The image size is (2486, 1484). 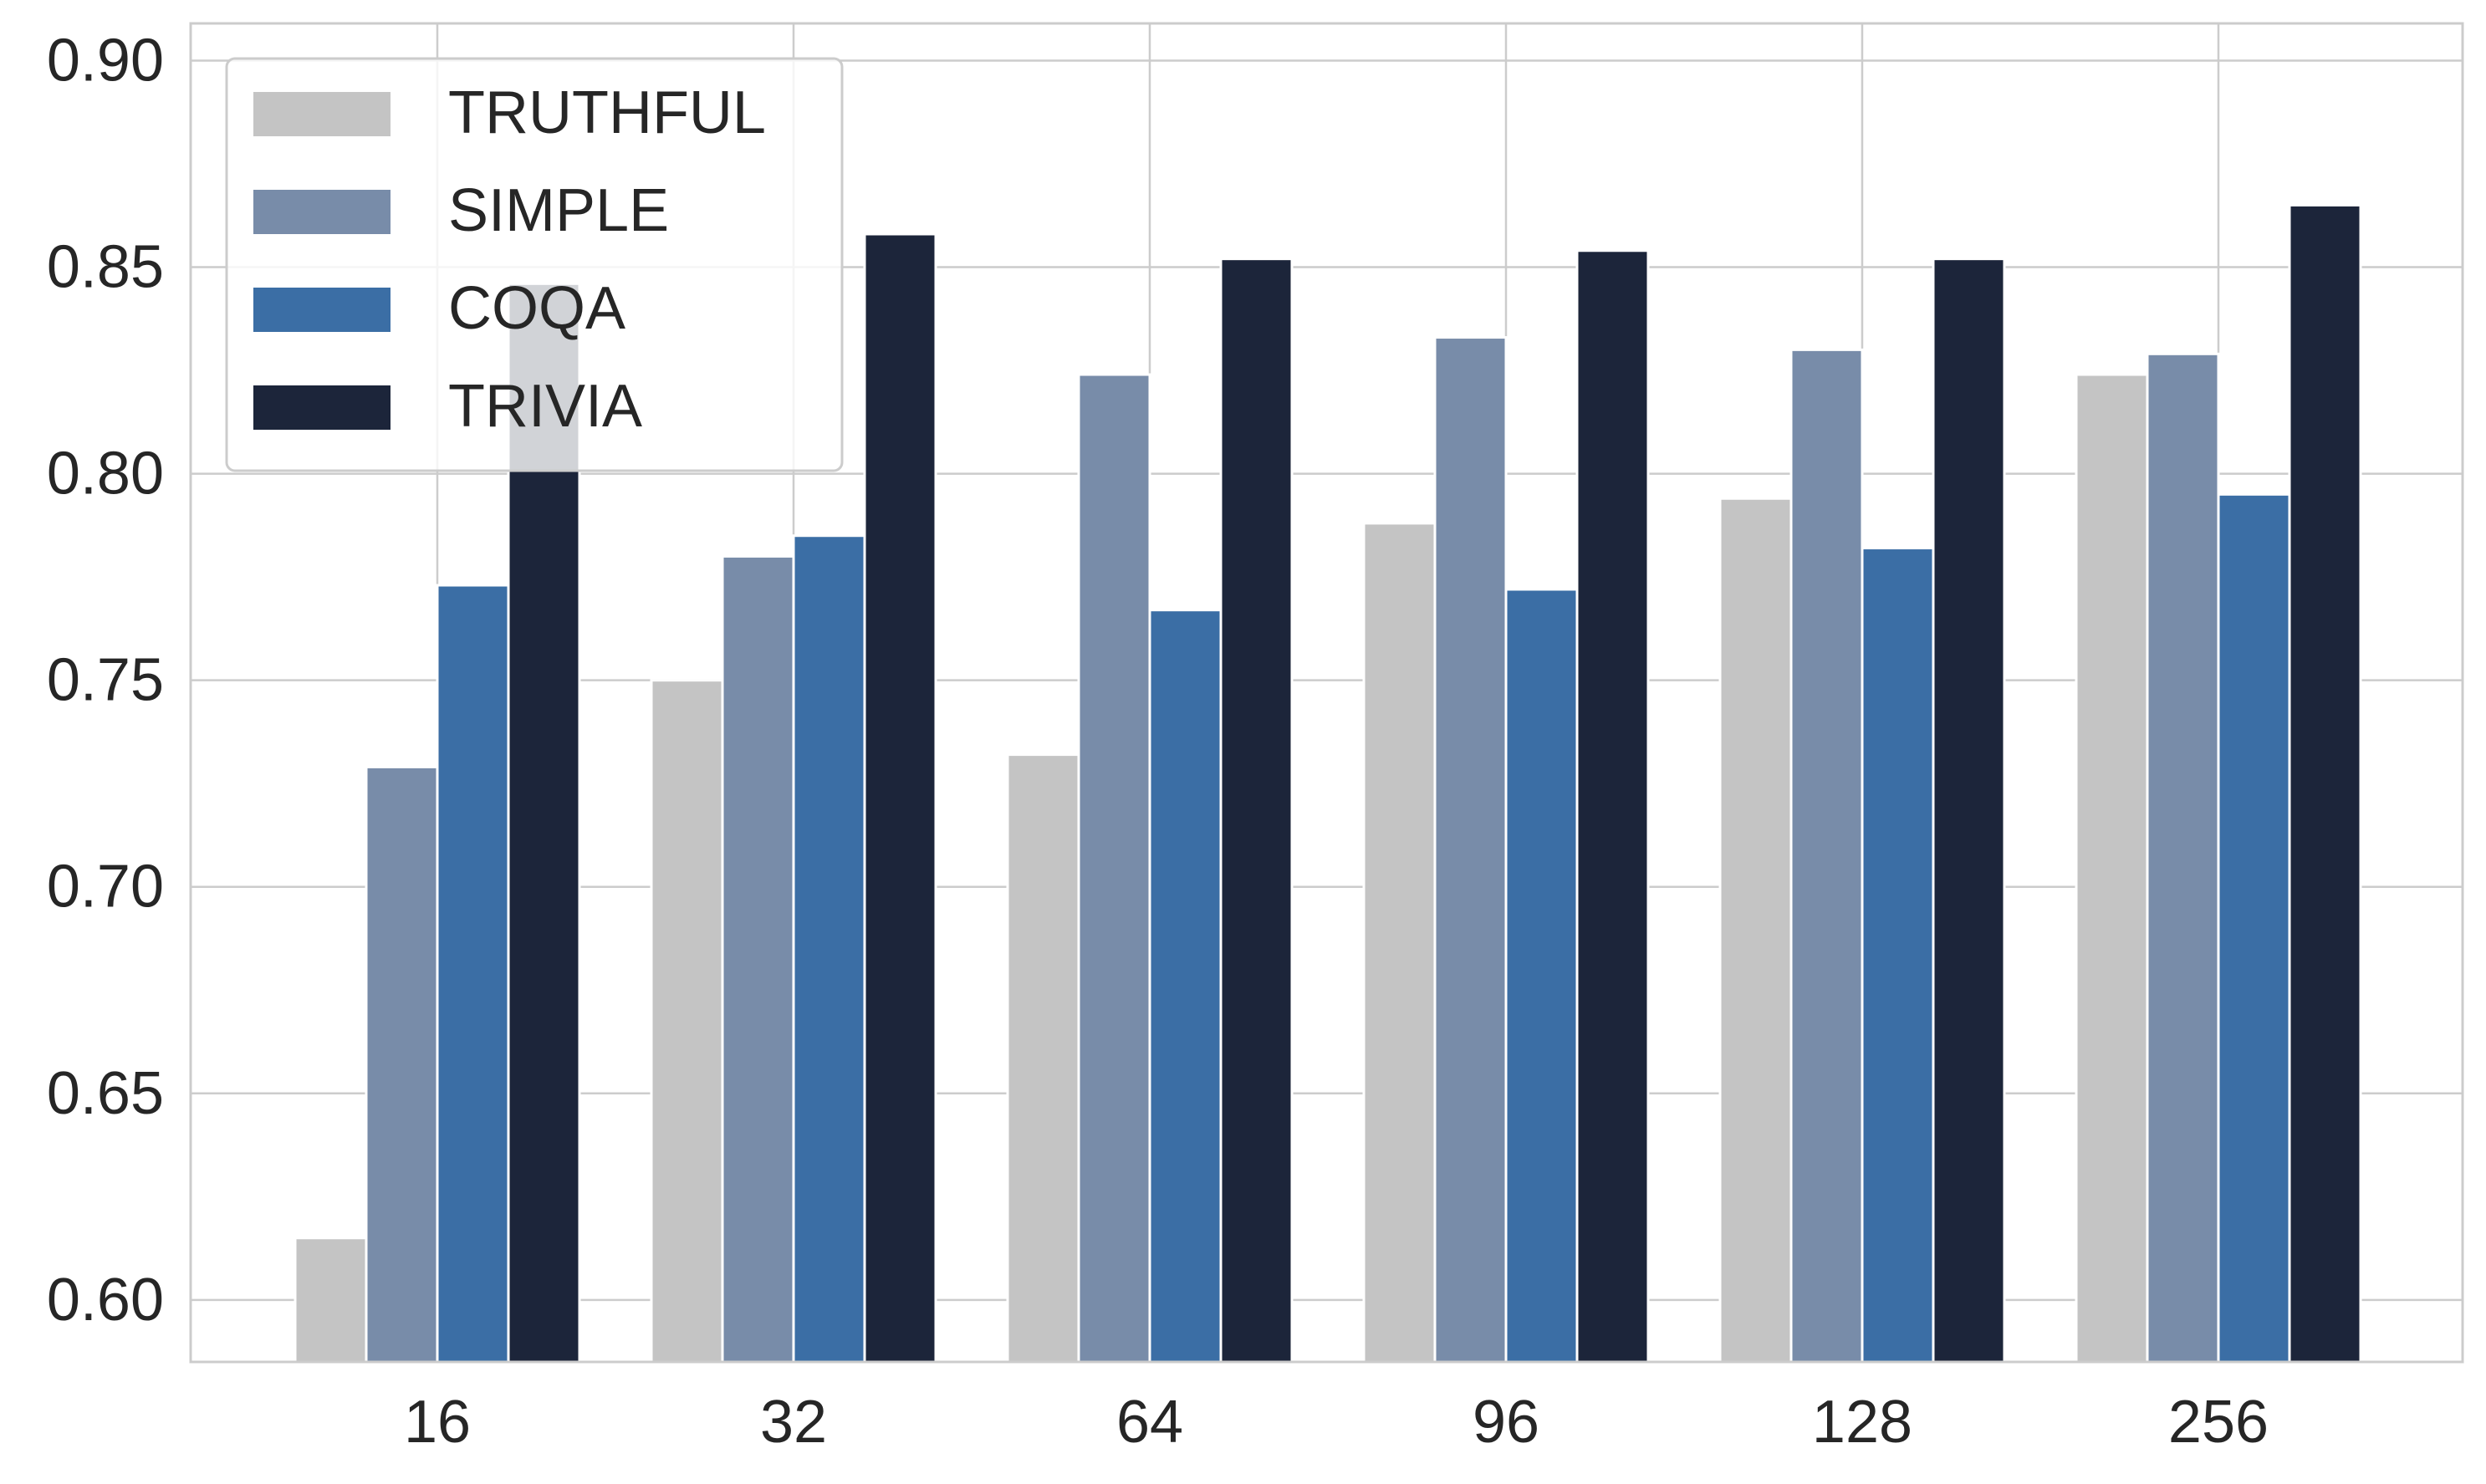 I want to click on y-tick-label: 0.75, so click(x=105, y=680).